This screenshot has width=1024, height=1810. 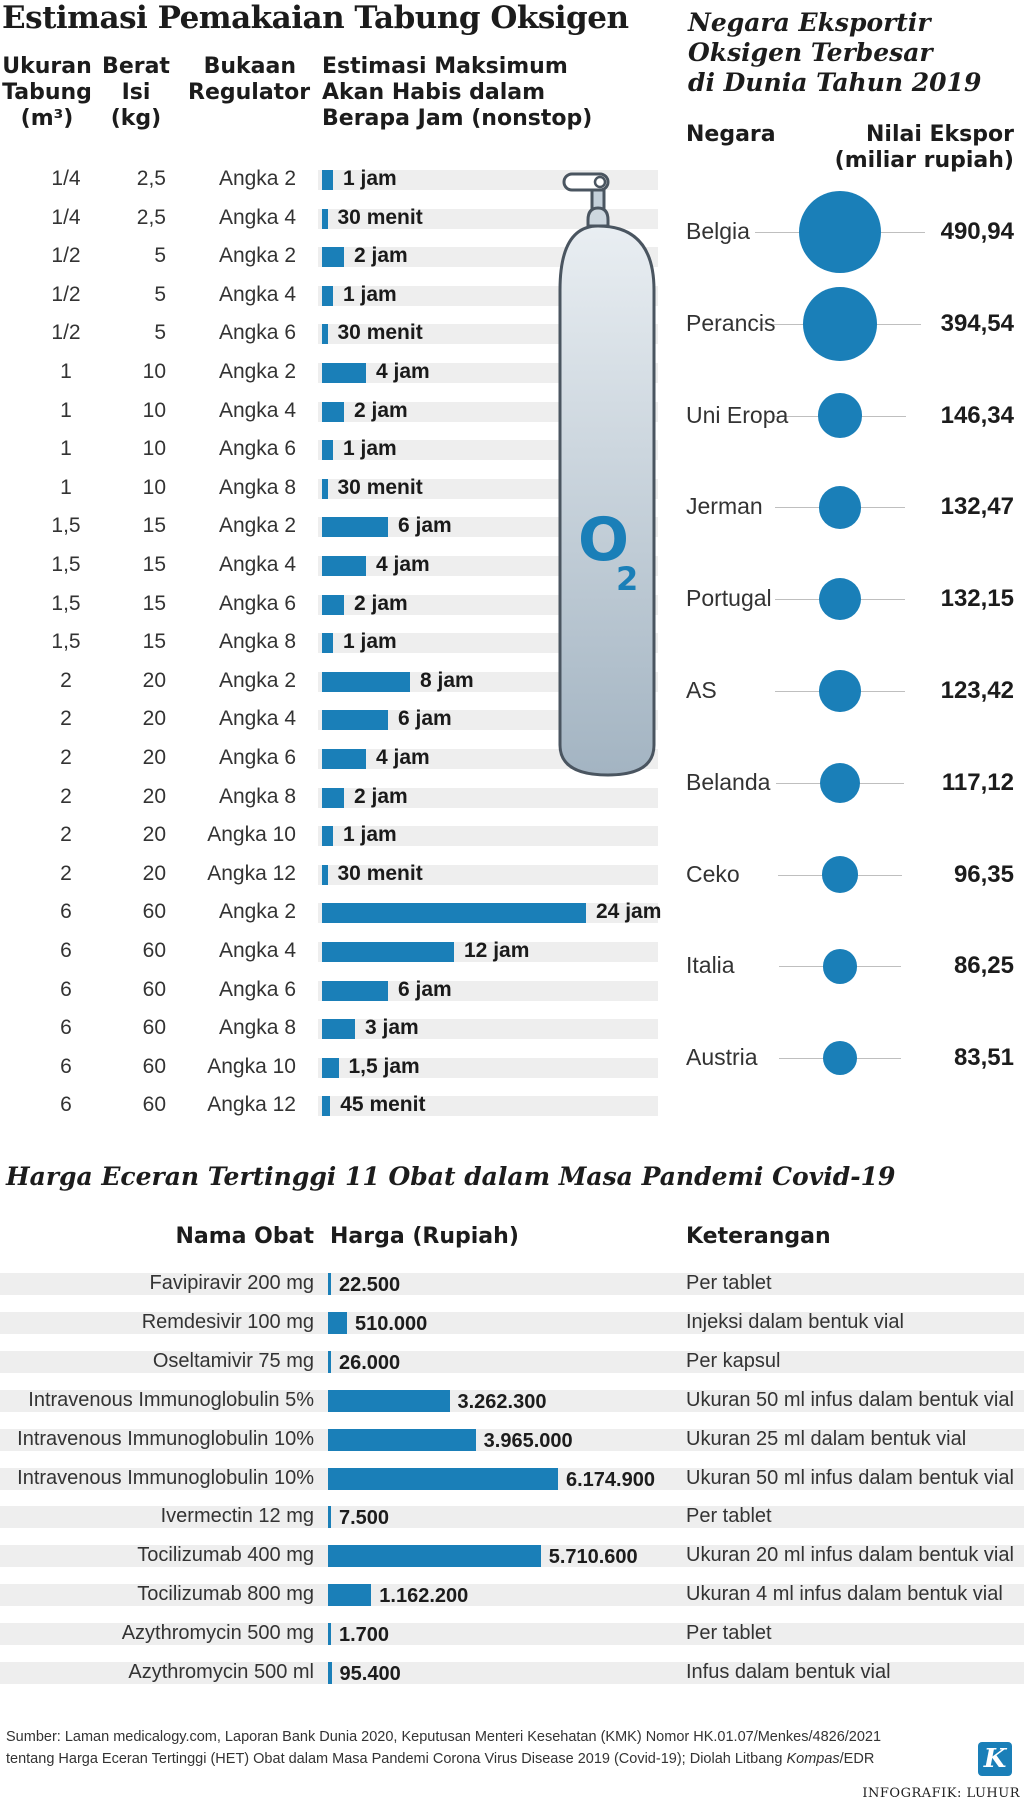 I want to click on weight-cell: 20, so click(x=154, y=835).